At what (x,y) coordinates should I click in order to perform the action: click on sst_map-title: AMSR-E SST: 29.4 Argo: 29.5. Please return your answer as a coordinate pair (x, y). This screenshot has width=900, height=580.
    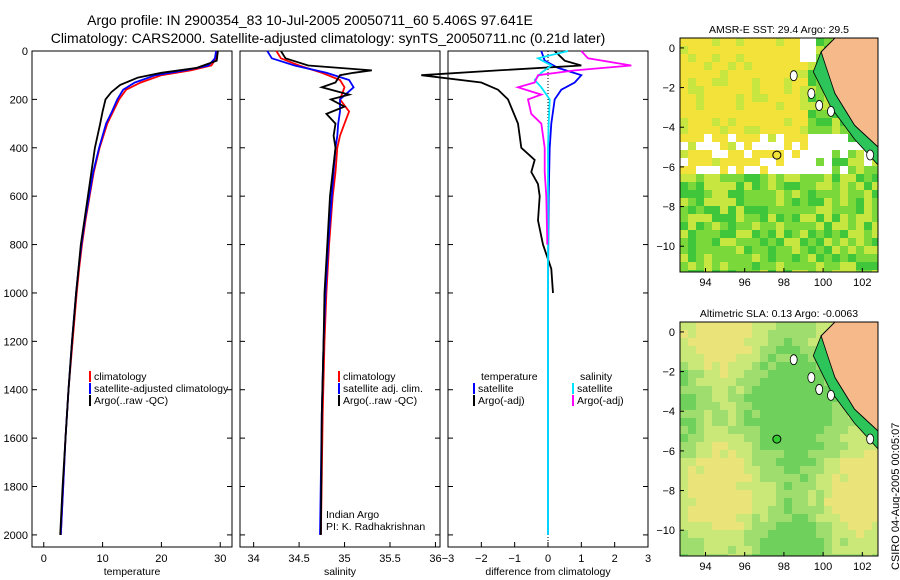
    Looking at the image, I should click on (779, 30).